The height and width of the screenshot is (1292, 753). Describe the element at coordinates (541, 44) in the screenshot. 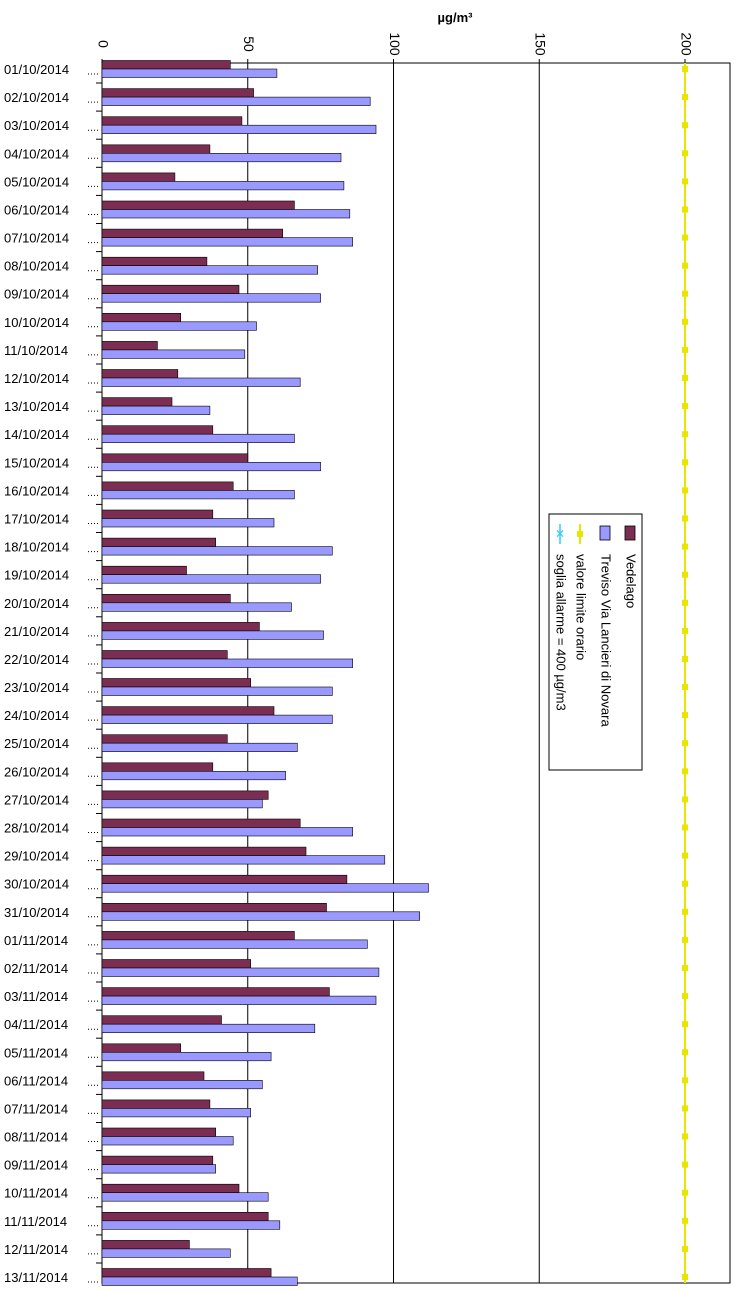

I see `x-tick-label: 150` at that location.